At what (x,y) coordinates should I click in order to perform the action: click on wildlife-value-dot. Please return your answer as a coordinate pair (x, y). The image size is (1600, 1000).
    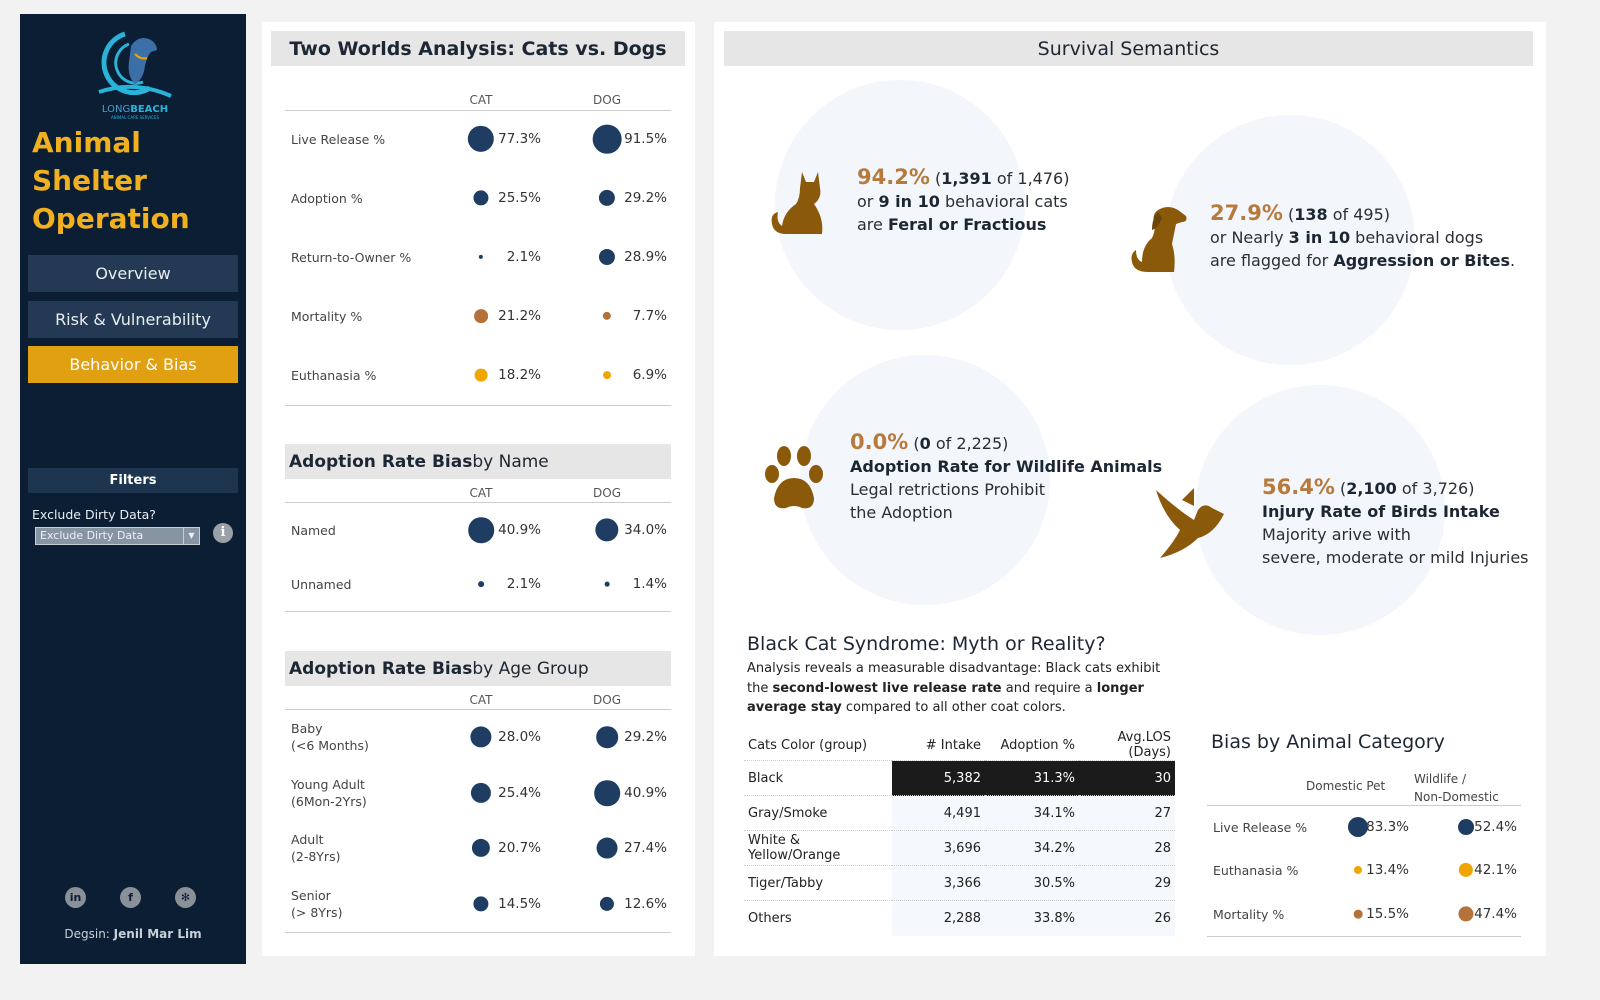
    Looking at the image, I should click on (1466, 914).